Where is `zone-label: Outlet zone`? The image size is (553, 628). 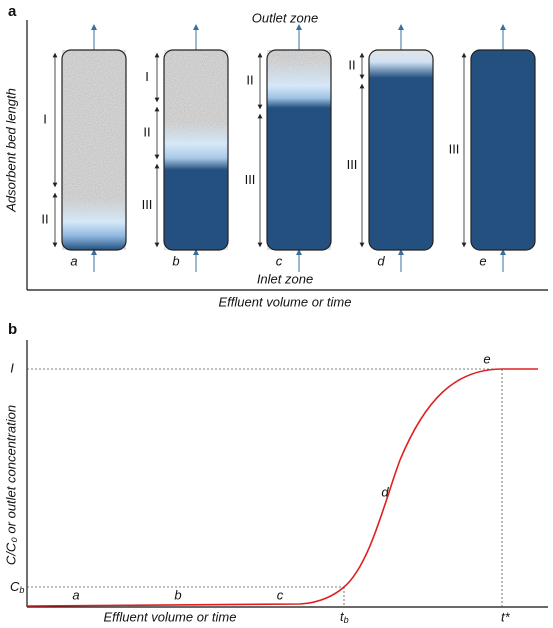 zone-label: Outlet zone is located at coordinates (285, 17).